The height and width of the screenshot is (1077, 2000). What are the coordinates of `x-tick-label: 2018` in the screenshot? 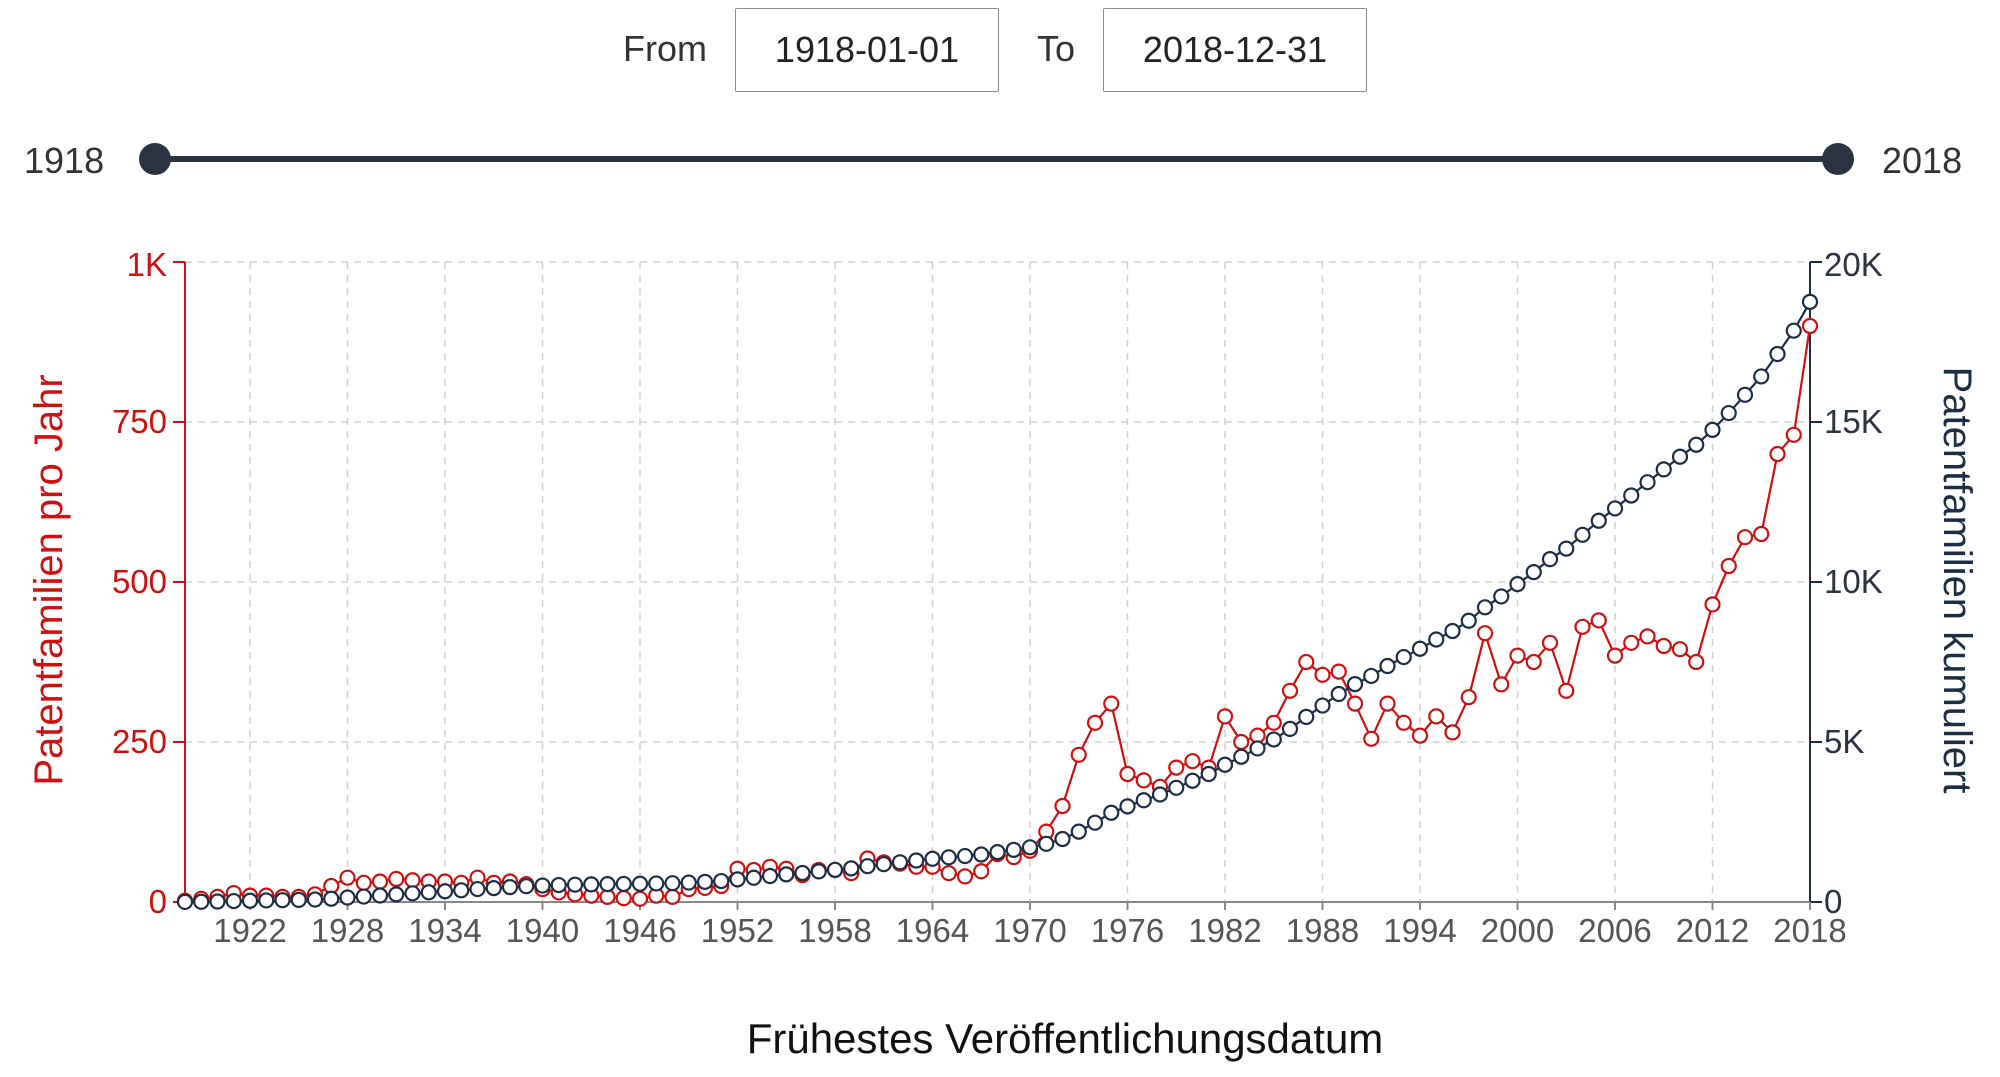 It's located at (1809, 930).